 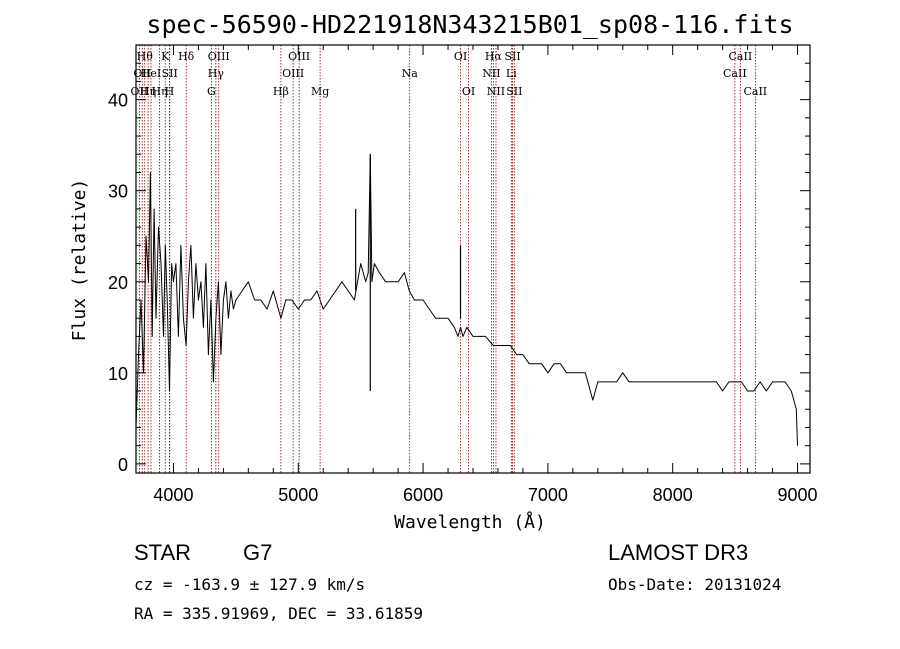 I want to click on line-marker-label: Hθ, so click(x=145, y=56).